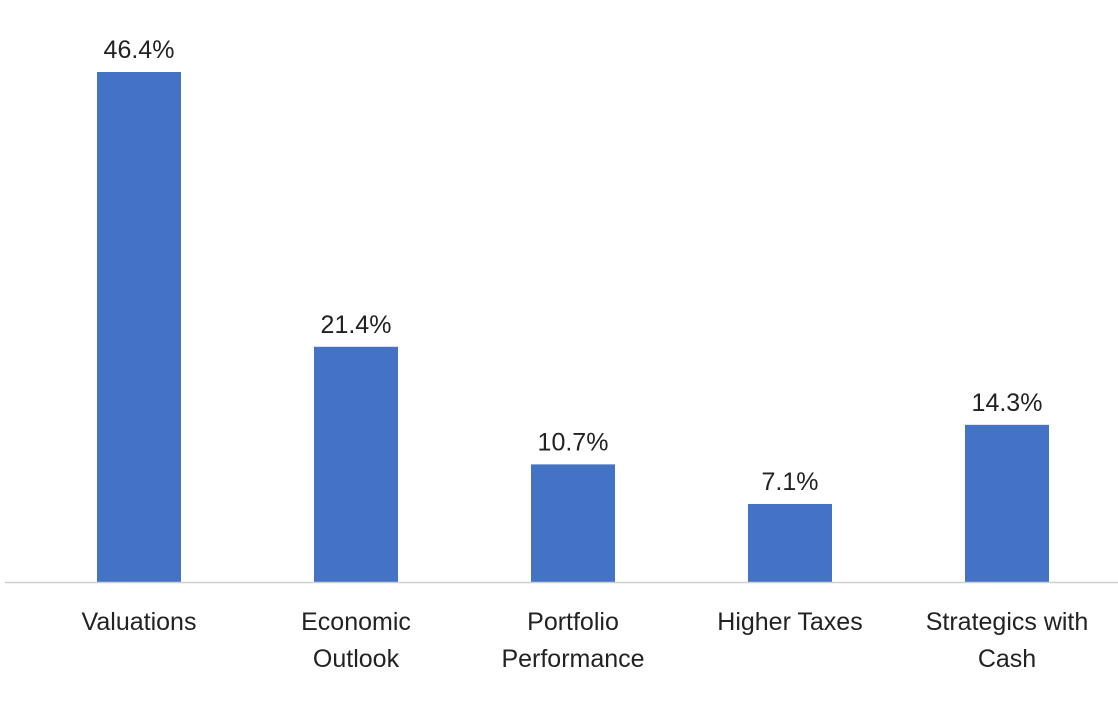 Image resolution: width=1118 pixels, height=712 pixels. I want to click on category-label-1: Economic Outlook, so click(356, 640).